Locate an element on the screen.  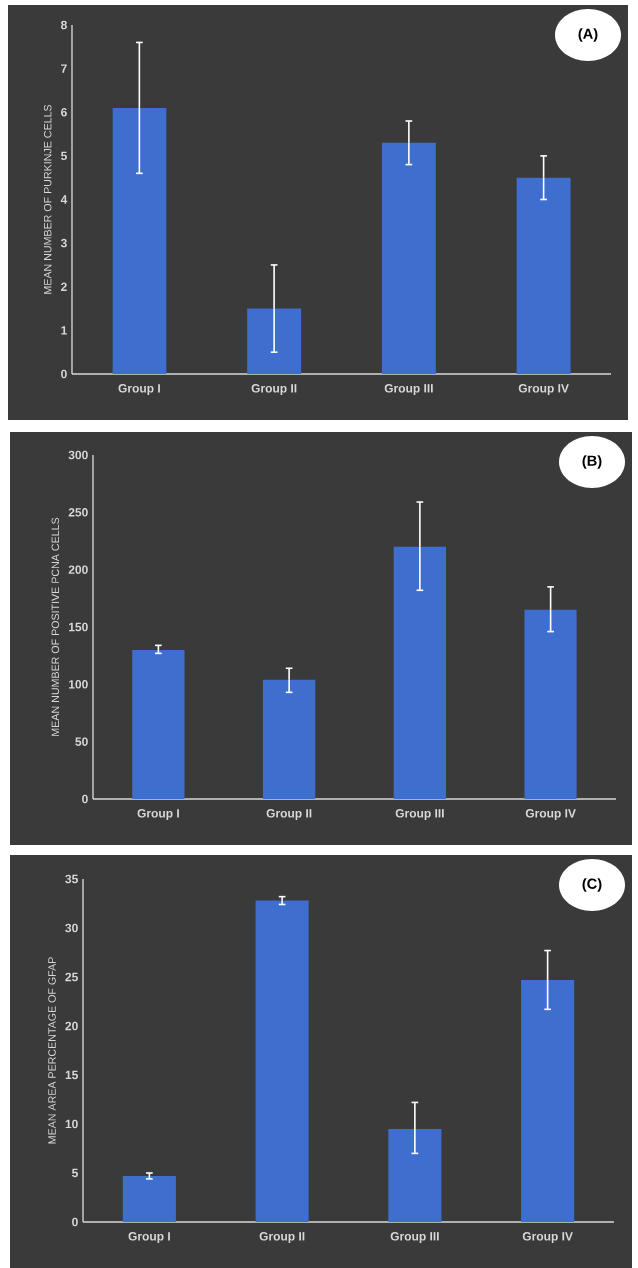
y-tick-label: 6 is located at coordinates (64, 112).